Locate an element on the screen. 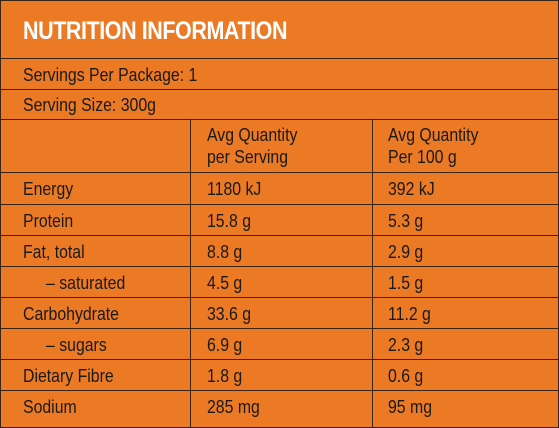 This screenshot has height=428, width=559. per-serving-value: 15.8 g is located at coordinates (229, 221).